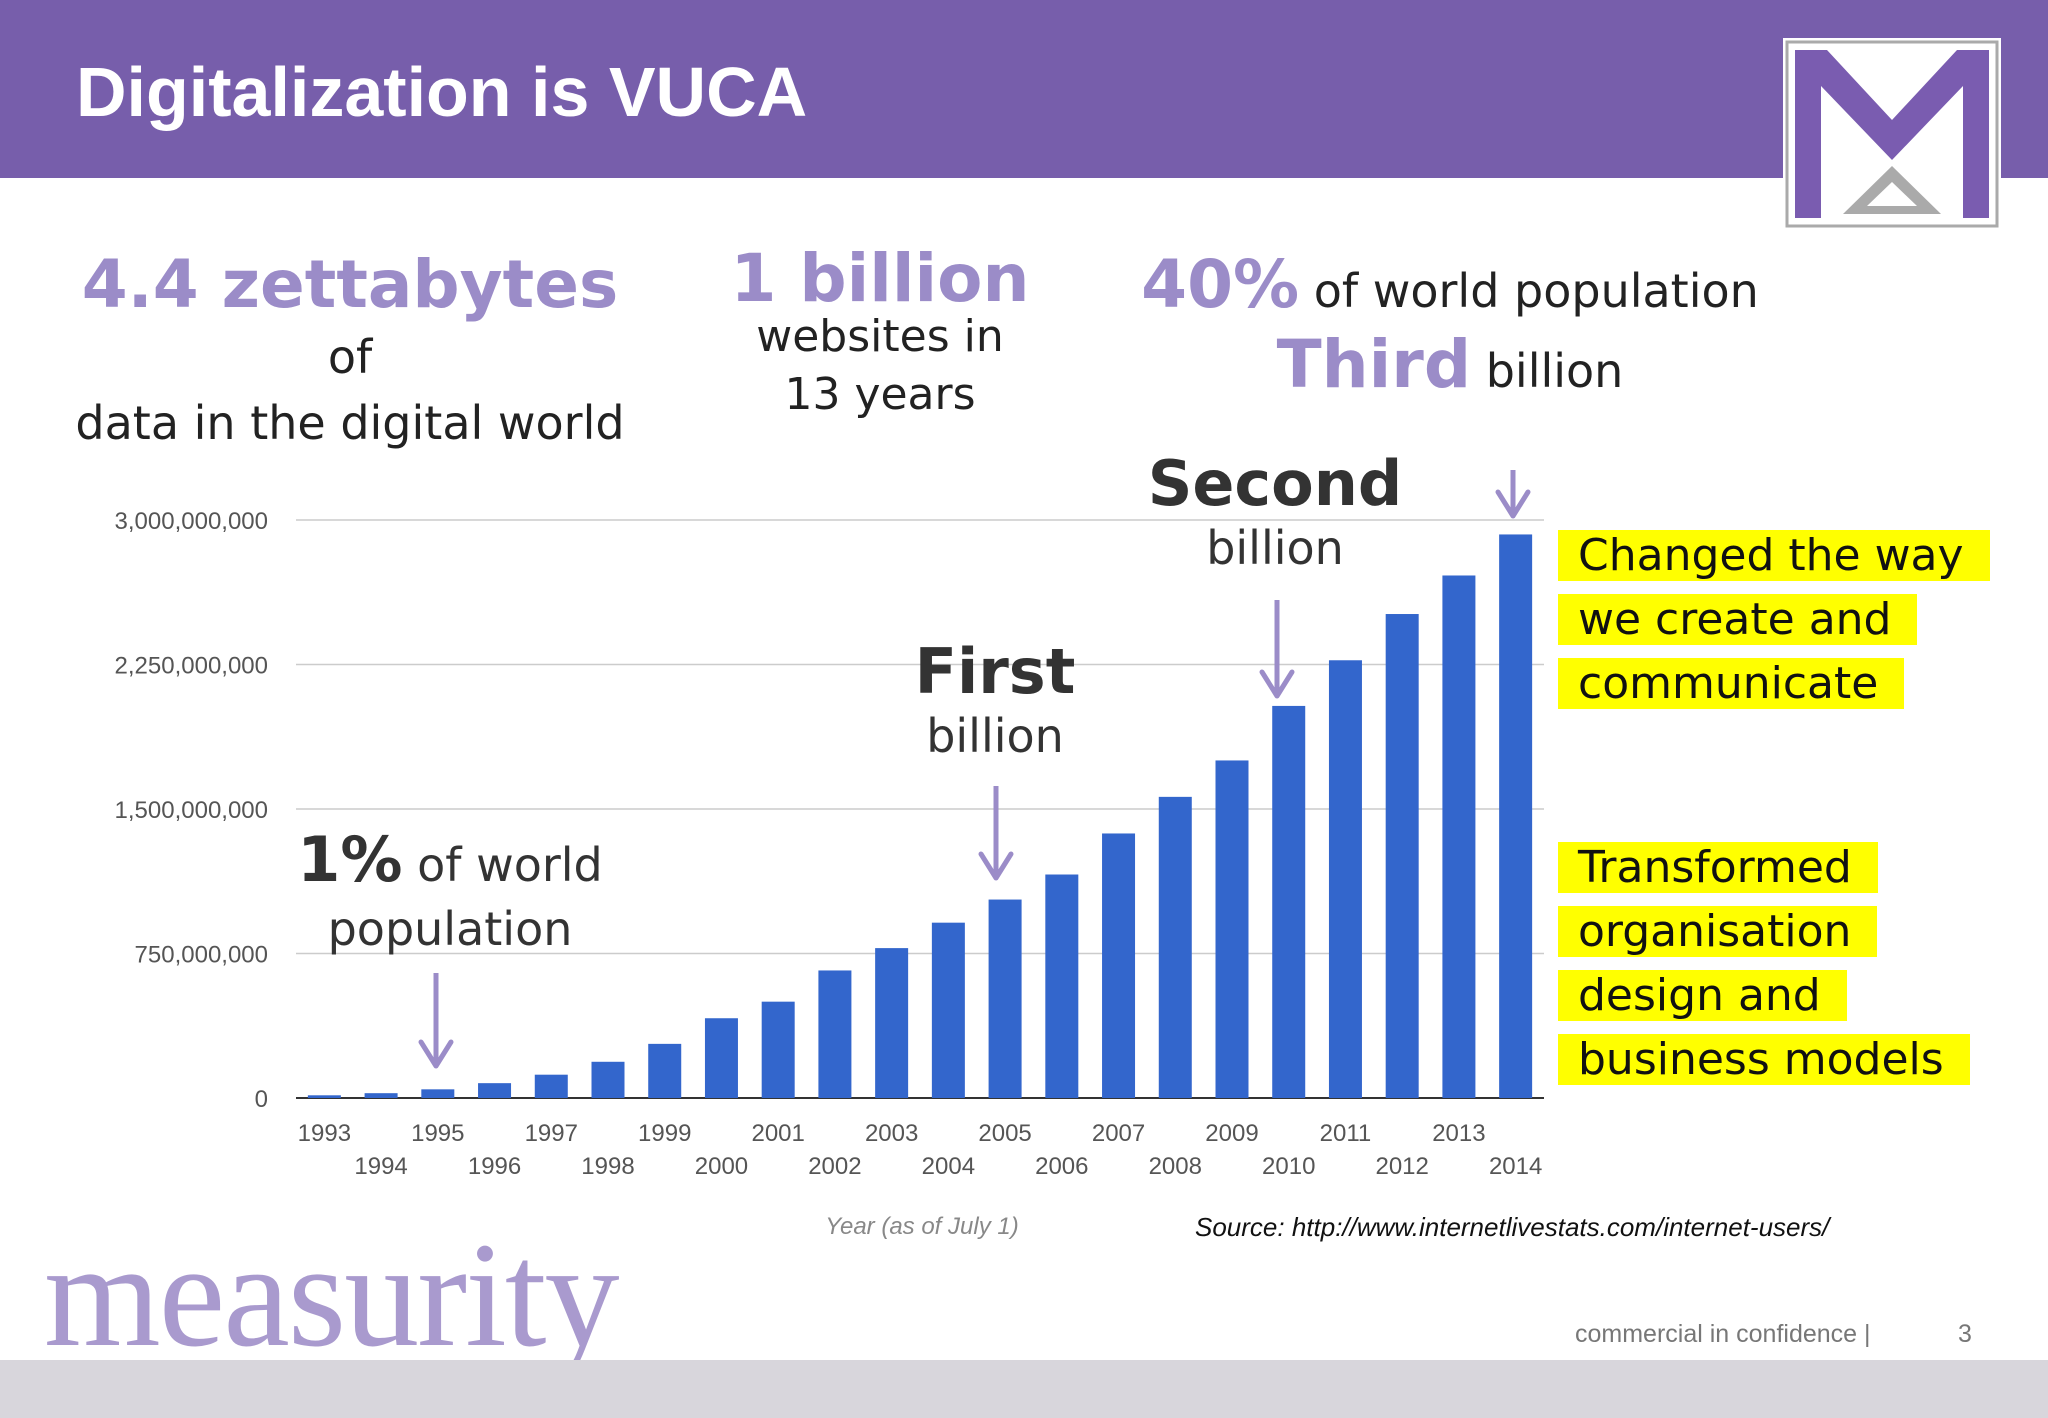 This screenshot has width=2048, height=1418. I want to click on second-billion-title: Second, so click(1275, 483).